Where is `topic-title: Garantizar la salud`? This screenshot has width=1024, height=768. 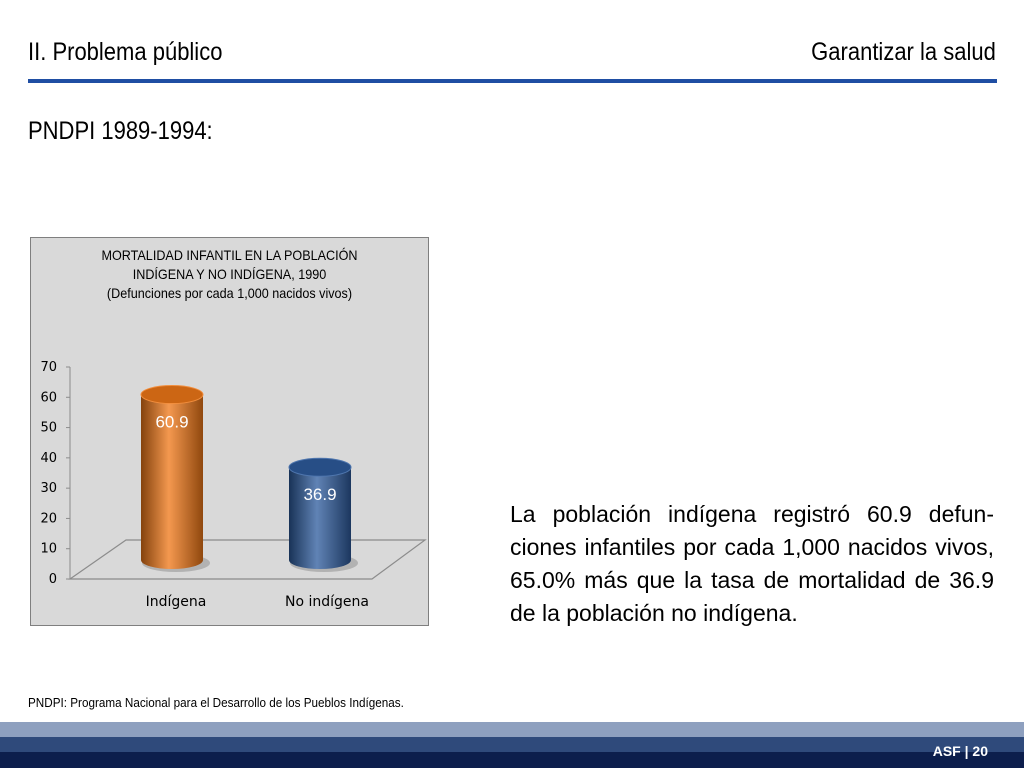
topic-title: Garantizar la salud is located at coordinates (903, 52).